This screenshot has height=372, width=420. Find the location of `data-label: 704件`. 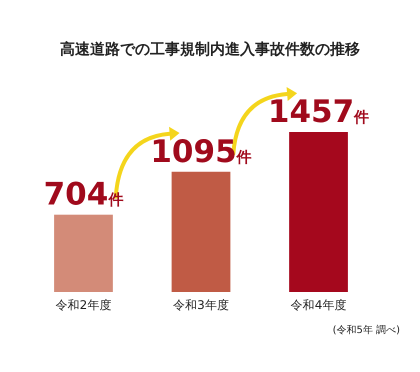

data-label: 704件 is located at coordinates (84, 194).